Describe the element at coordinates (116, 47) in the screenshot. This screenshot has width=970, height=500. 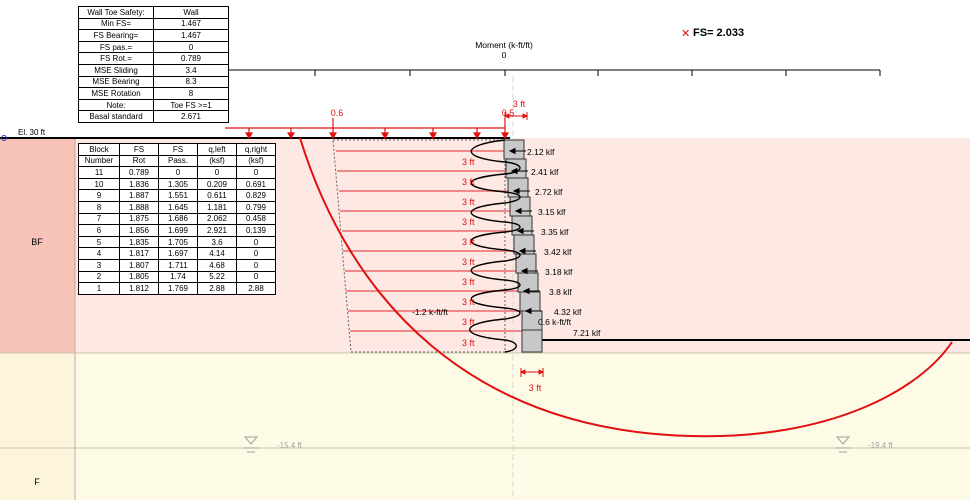
I see `table-cell: FS pas.=` at that location.